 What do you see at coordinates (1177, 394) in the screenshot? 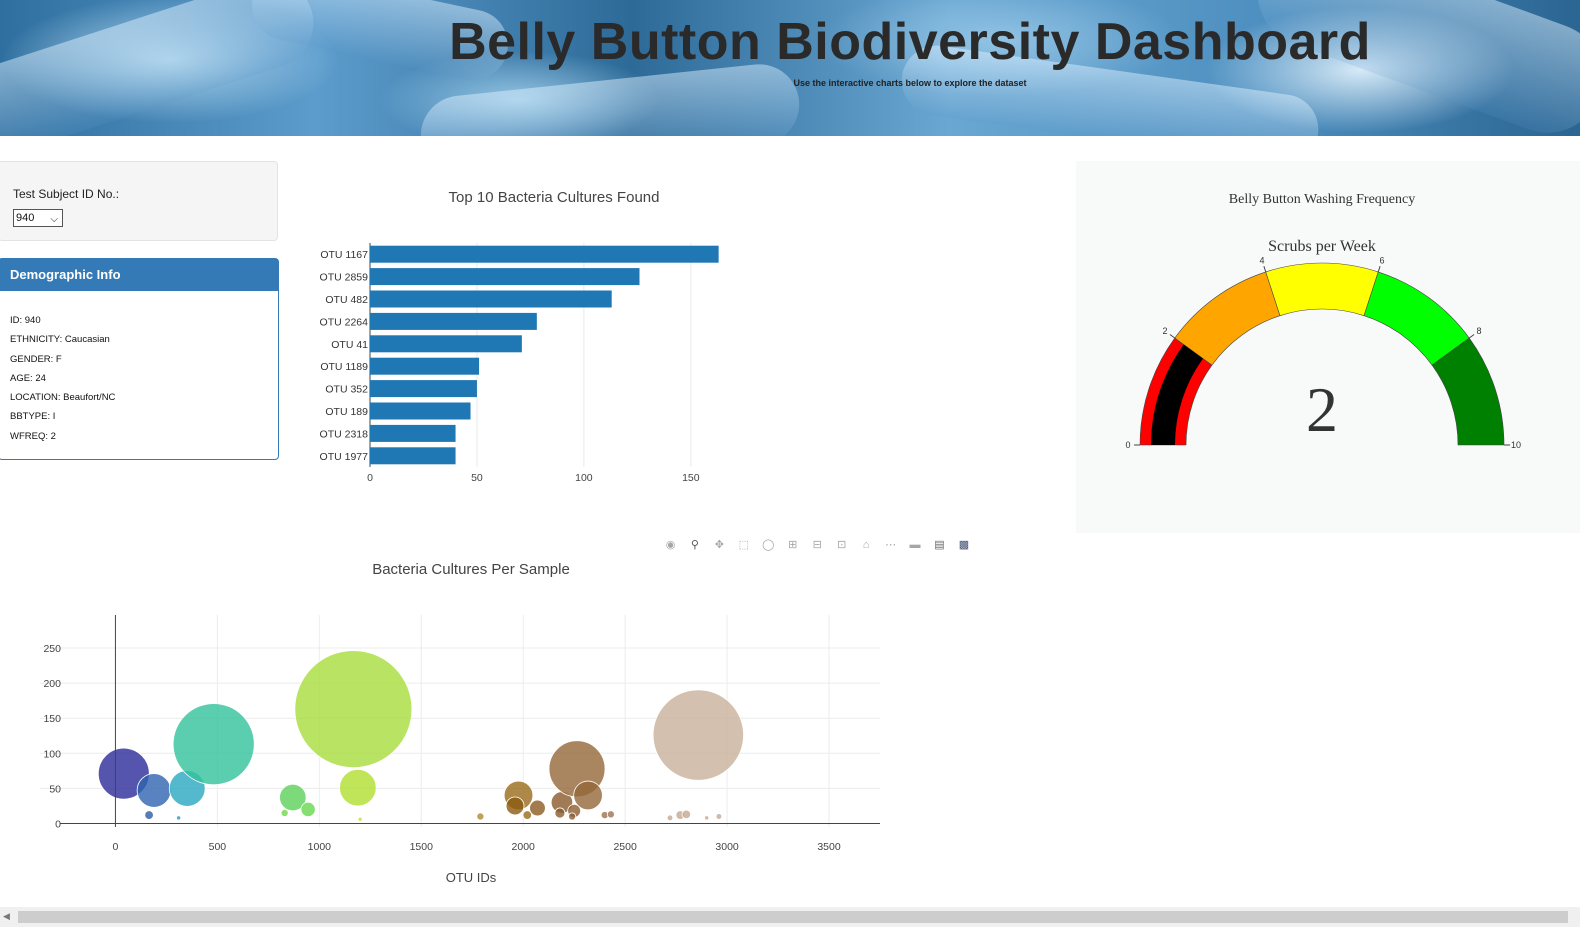
I see `gauge-value-bar` at bounding box center [1177, 394].